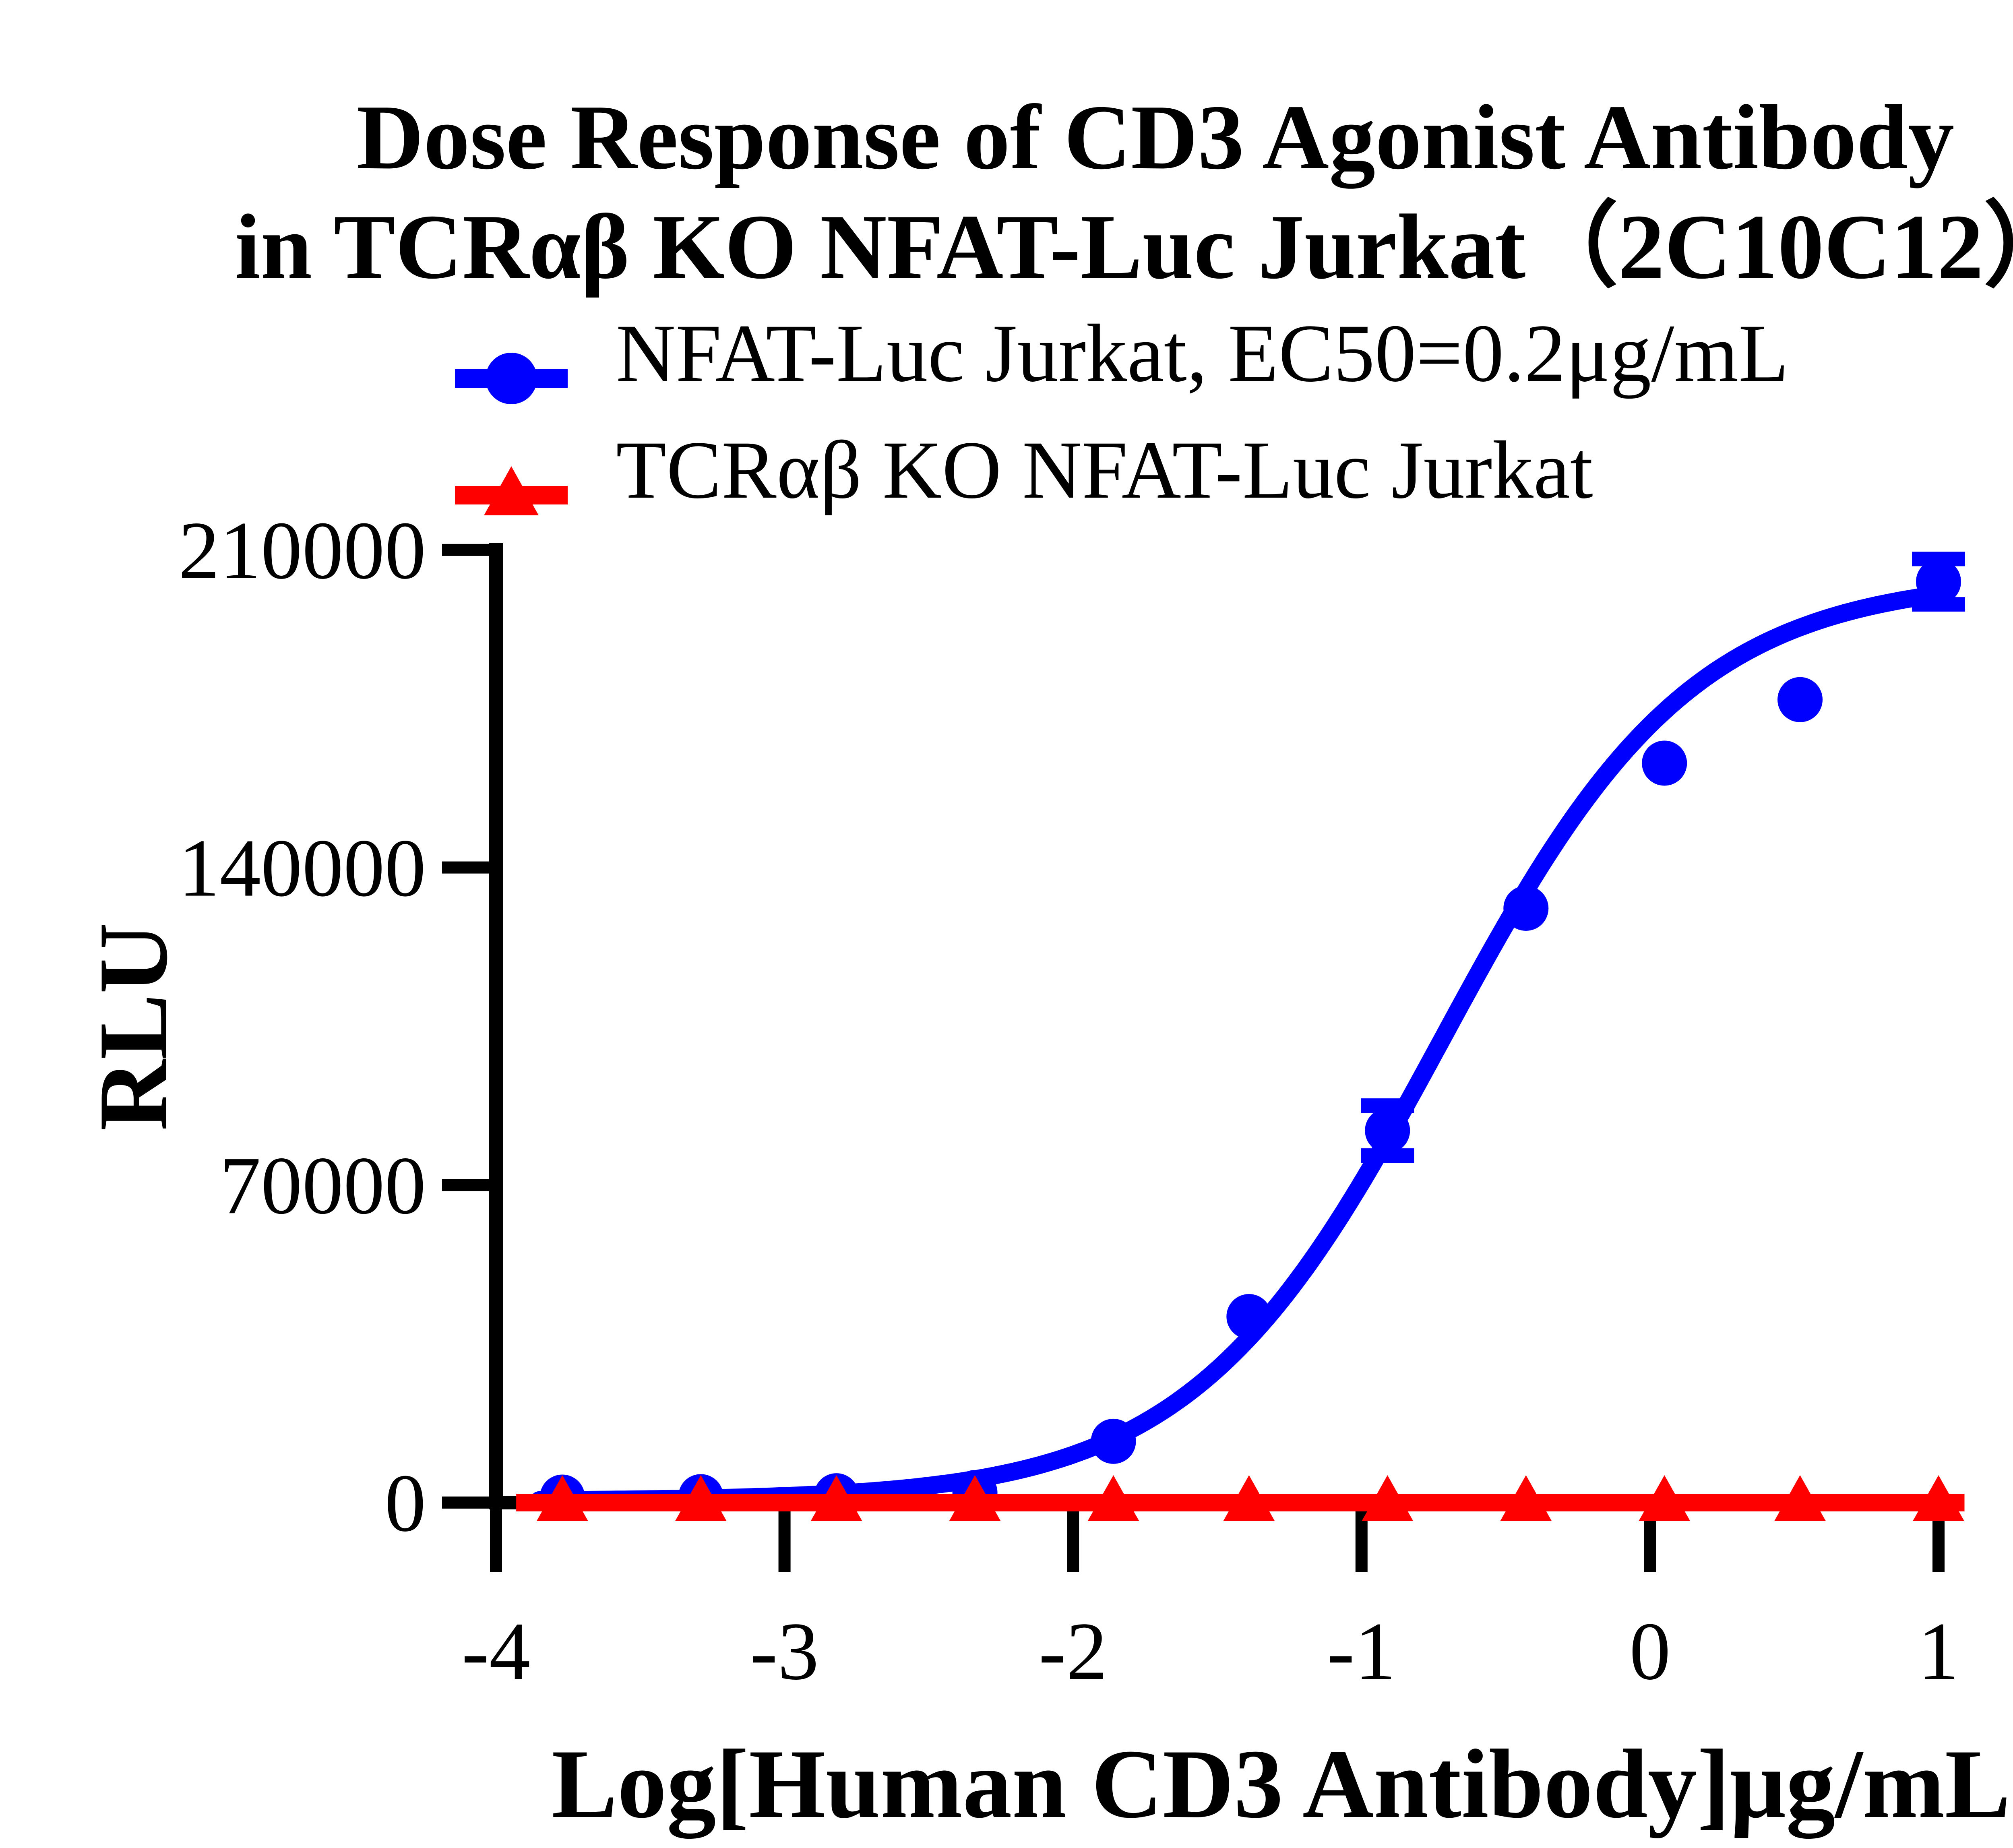 This screenshot has width=2013, height=1848. What do you see at coordinates (1650, 1651) in the screenshot?
I see `x-tick-label: 0` at bounding box center [1650, 1651].